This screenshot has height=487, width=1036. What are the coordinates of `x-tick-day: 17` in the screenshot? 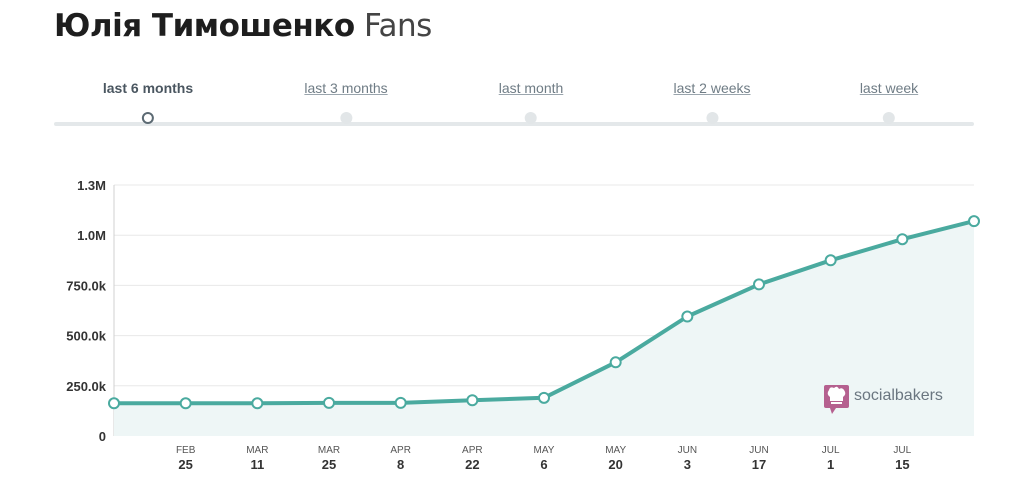 It's located at (759, 464).